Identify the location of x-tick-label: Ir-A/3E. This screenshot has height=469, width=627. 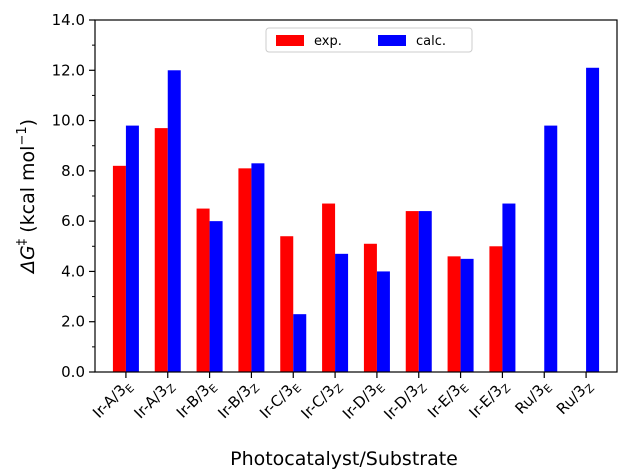
(113, 400).